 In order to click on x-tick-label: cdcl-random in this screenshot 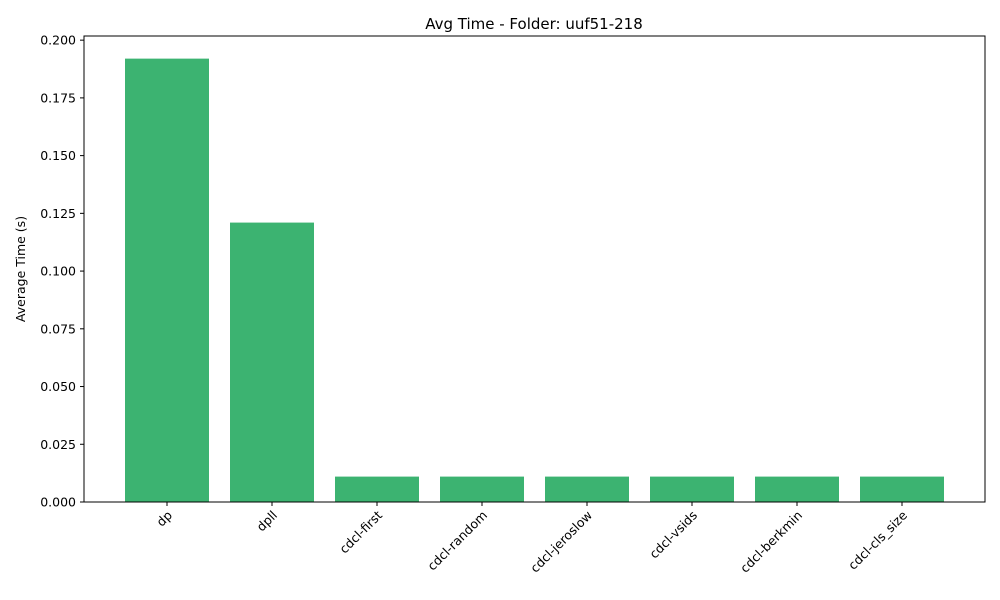, I will do `click(457, 541)`.